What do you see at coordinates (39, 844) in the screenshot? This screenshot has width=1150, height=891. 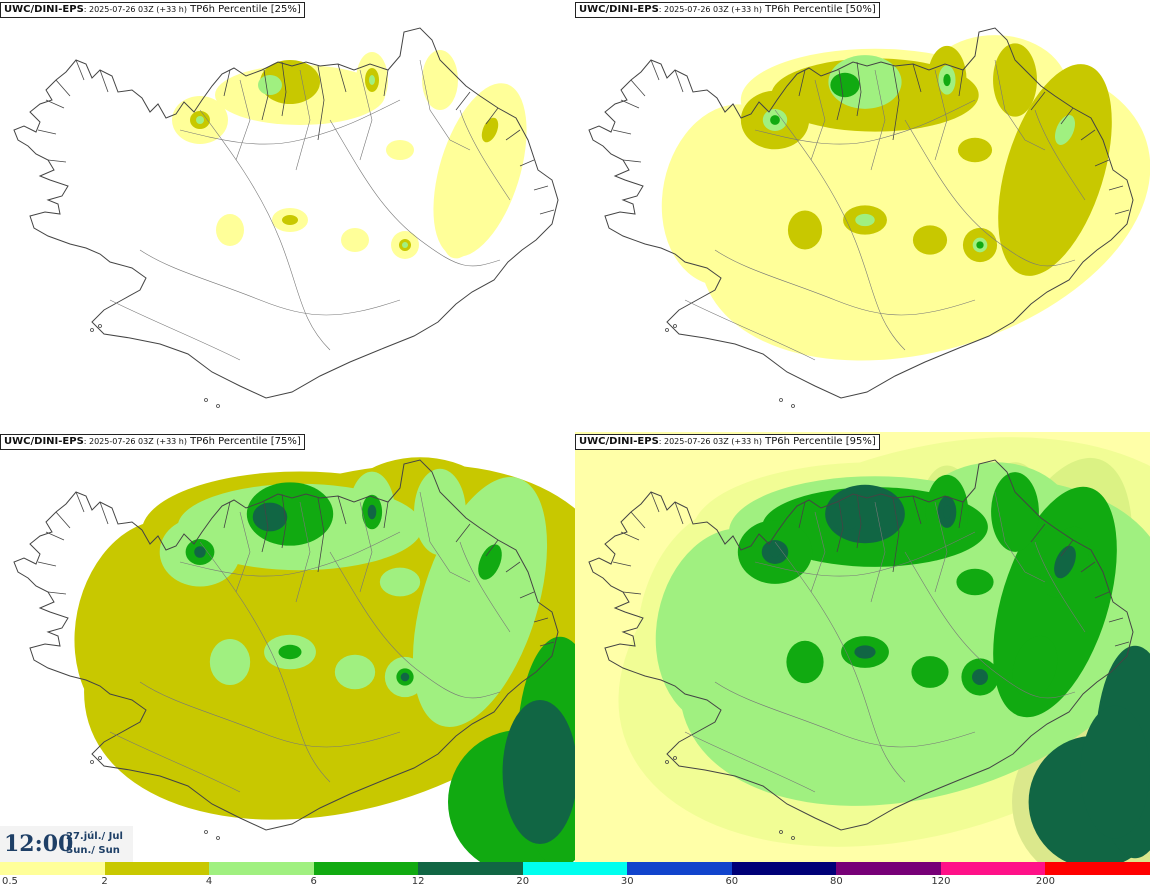 I see `valid-time: 12:00` at bounding box center [39, 844].